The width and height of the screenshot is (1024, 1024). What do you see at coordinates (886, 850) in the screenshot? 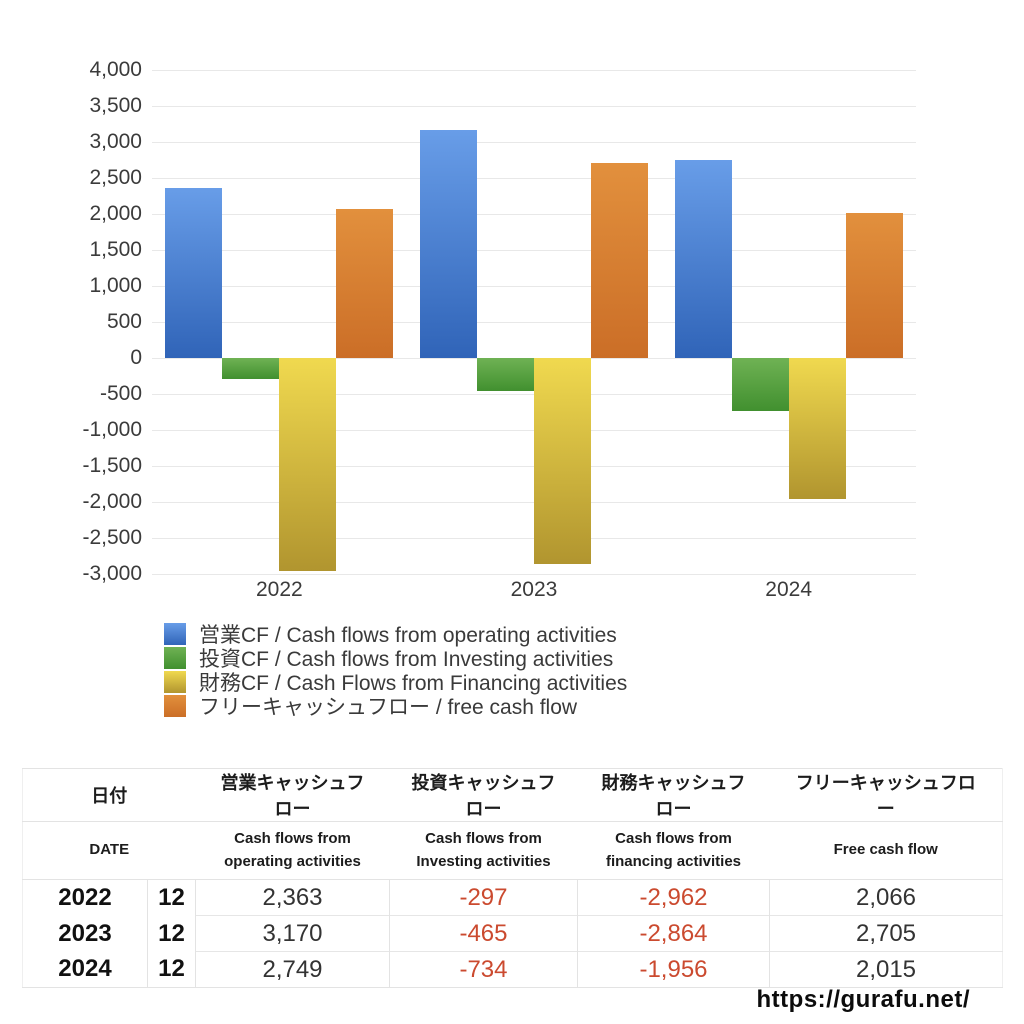
I see `header-free-en: Free cash flow` at bounding box center [886, 850].